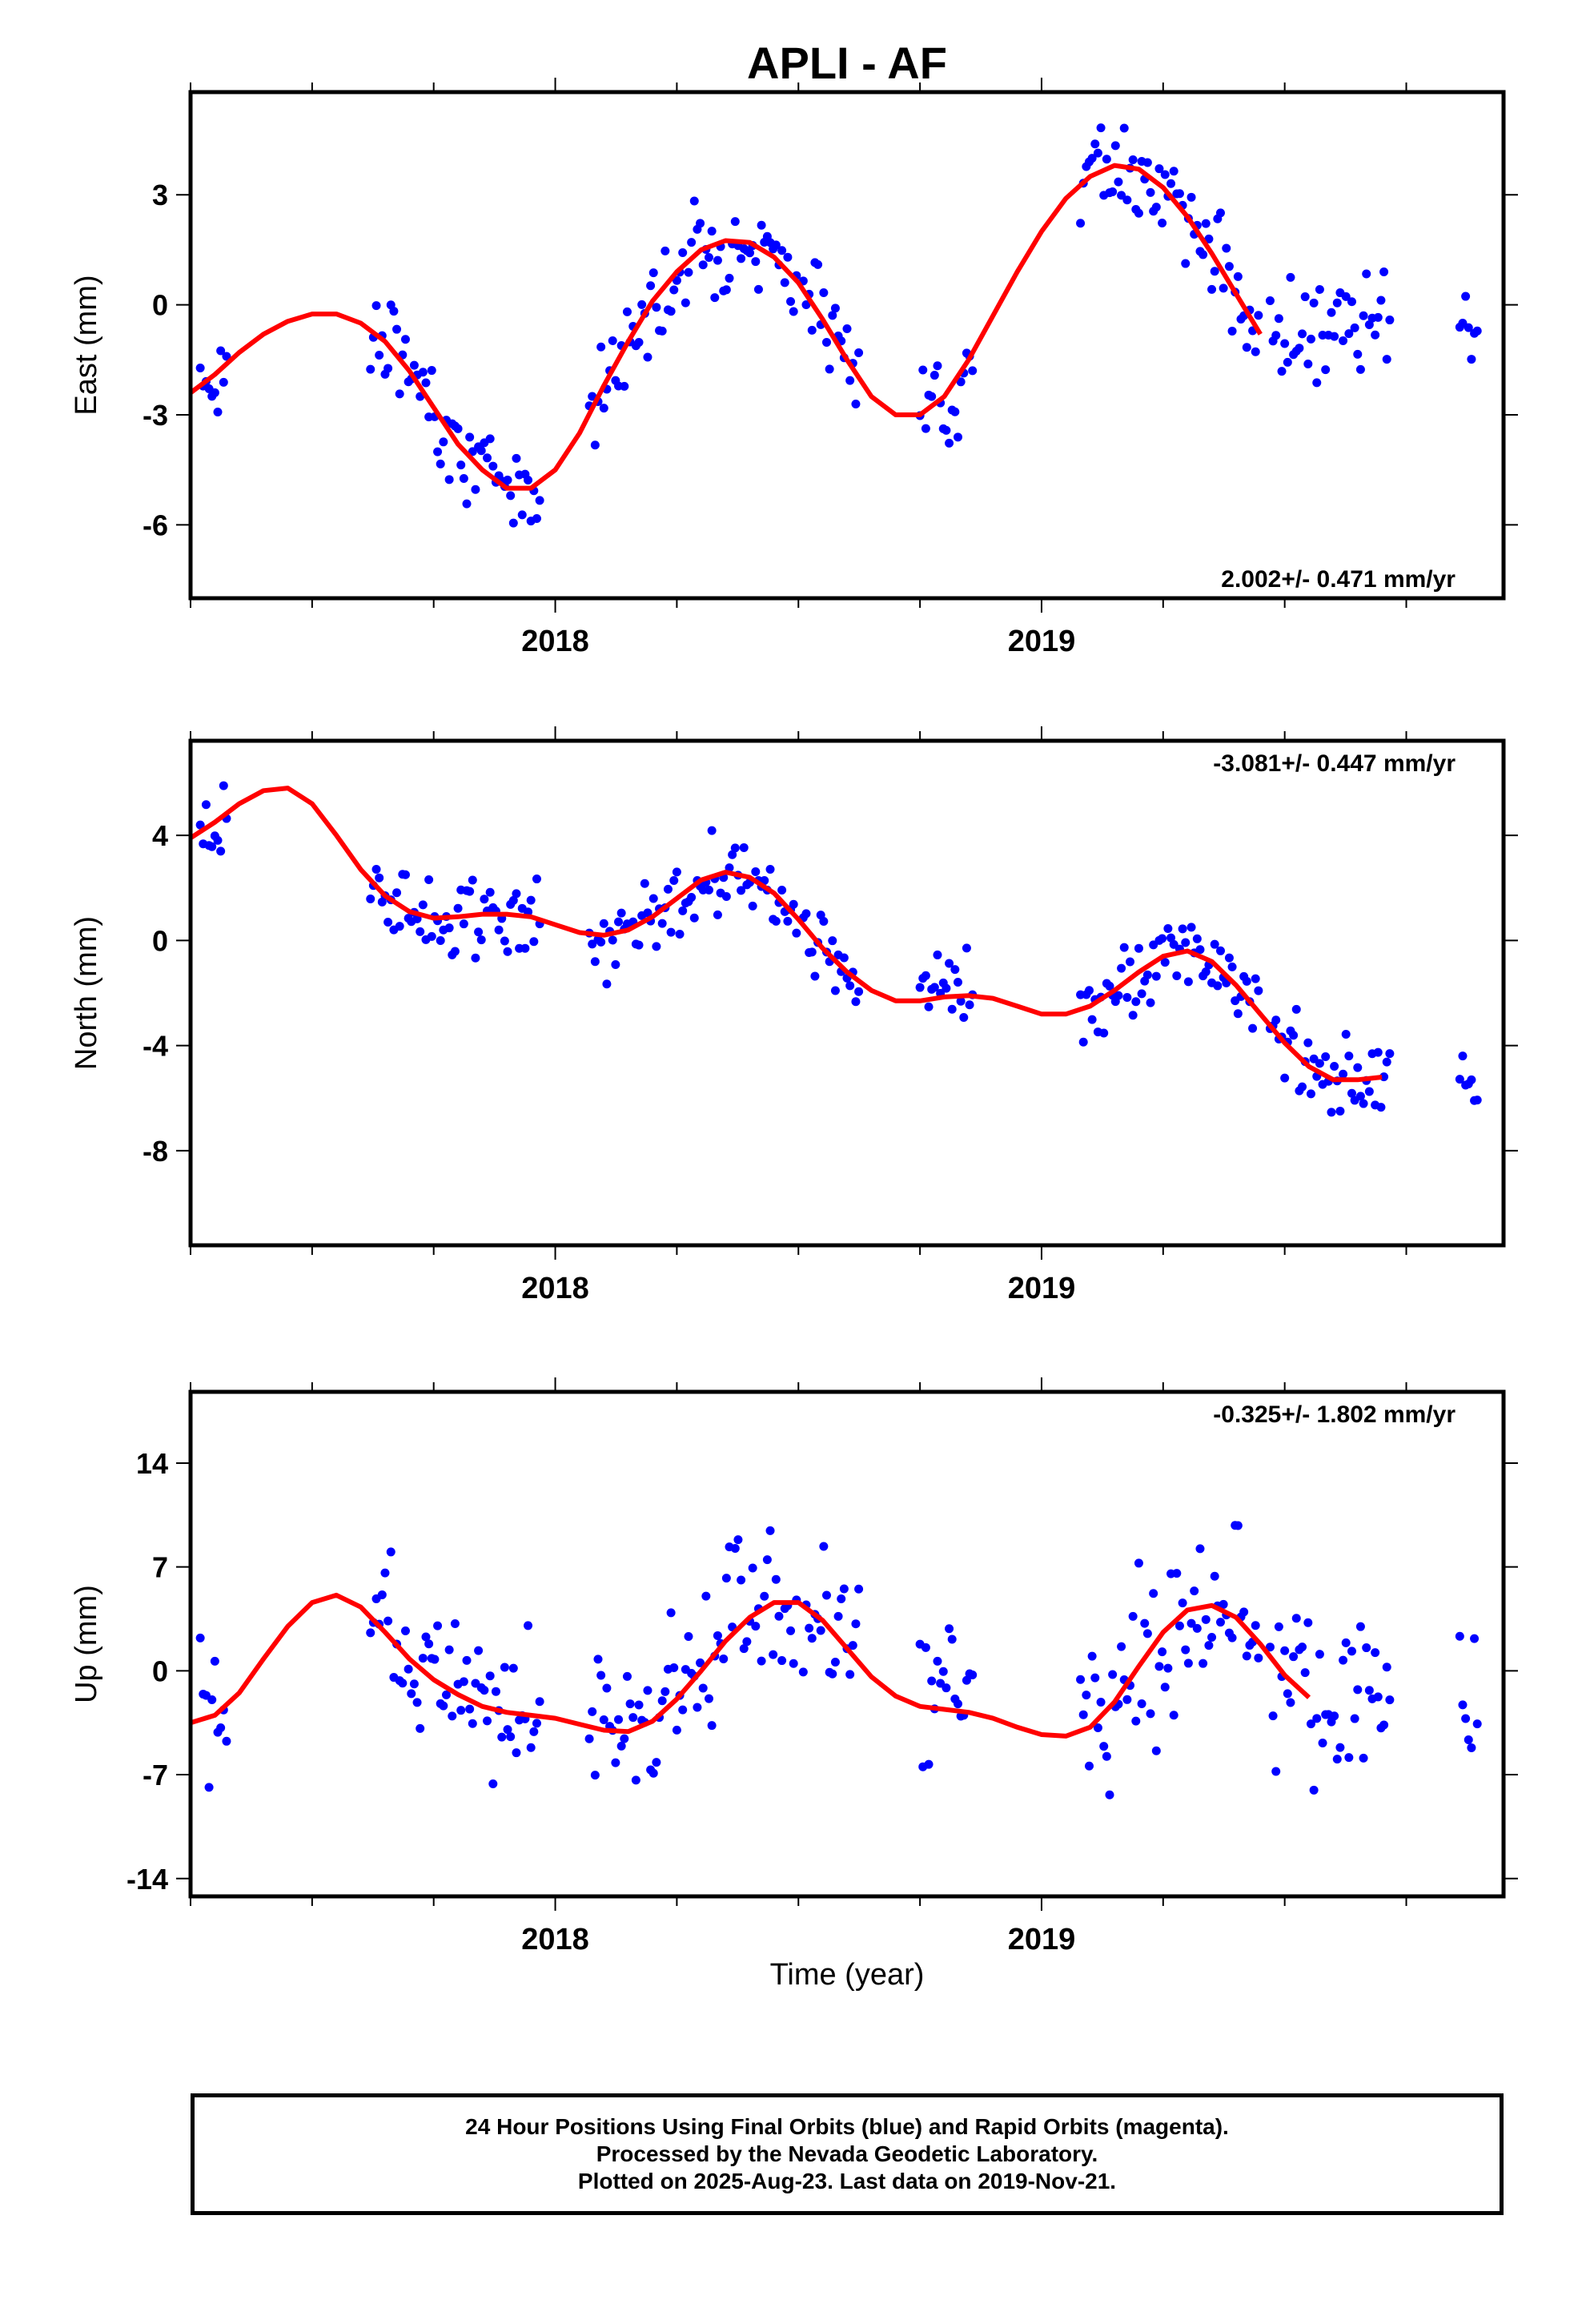  What do you see at coordinates (555, 1288) in the screenshot?
I see `x-tick-label: 2018` at bounding box center [555, 1288].